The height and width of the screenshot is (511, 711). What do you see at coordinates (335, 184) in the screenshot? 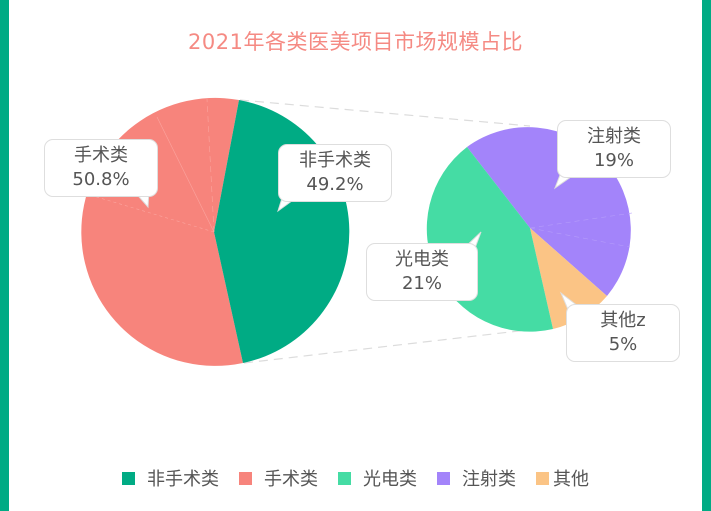
I see `callout-non-surgical-value: 49.2%` at bounding box center [335, 184].